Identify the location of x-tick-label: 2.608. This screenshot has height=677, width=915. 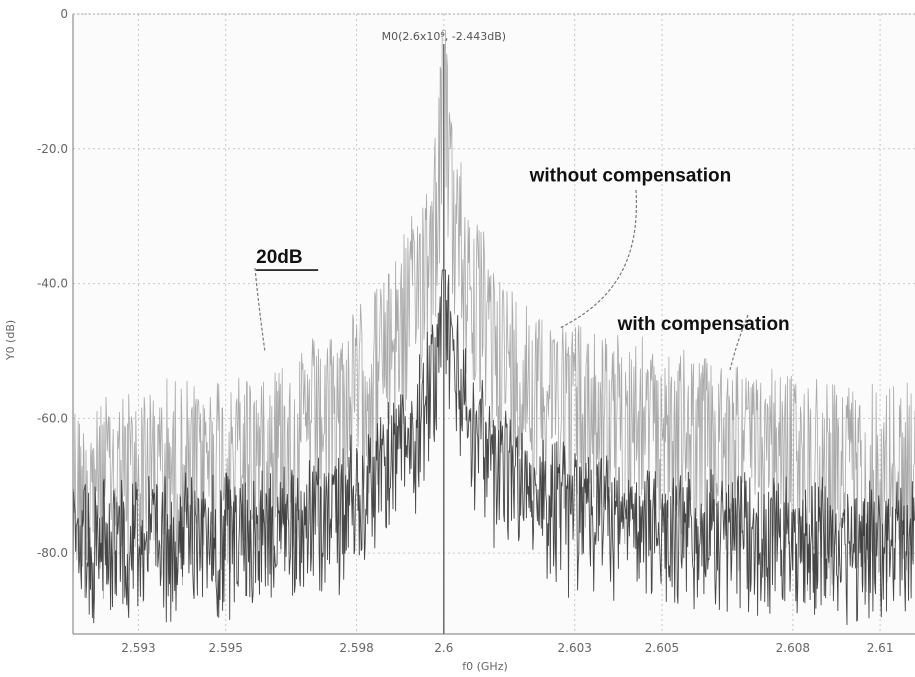
(793, 648).